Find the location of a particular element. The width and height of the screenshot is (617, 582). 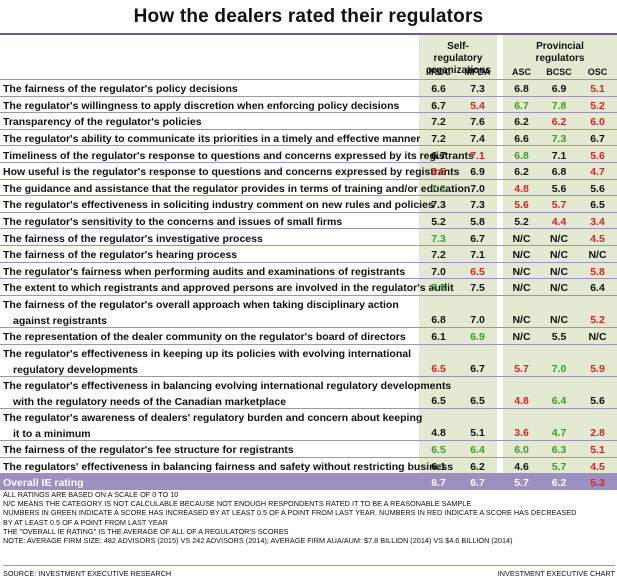

self-regulatory-column-shade is located at coordinates (458, 257).